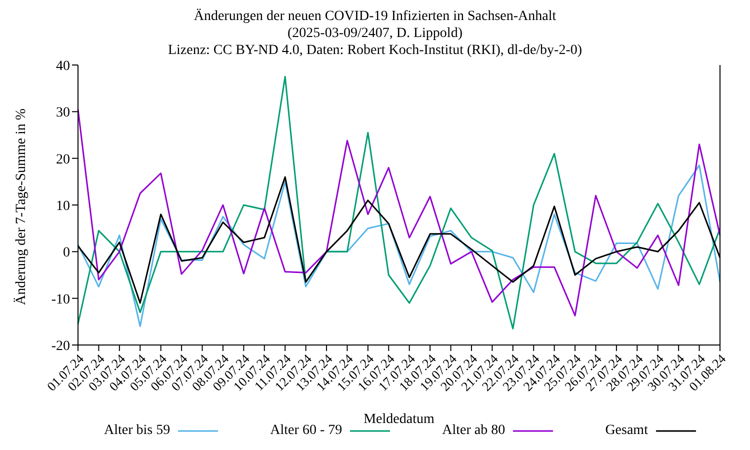 The height and width of the screenshot is (450, 750). What do you see at coordinates (306, 431) in the screenshot?
I see `legend-label: Alter 60 - 79` at bounding box center [306, 431].